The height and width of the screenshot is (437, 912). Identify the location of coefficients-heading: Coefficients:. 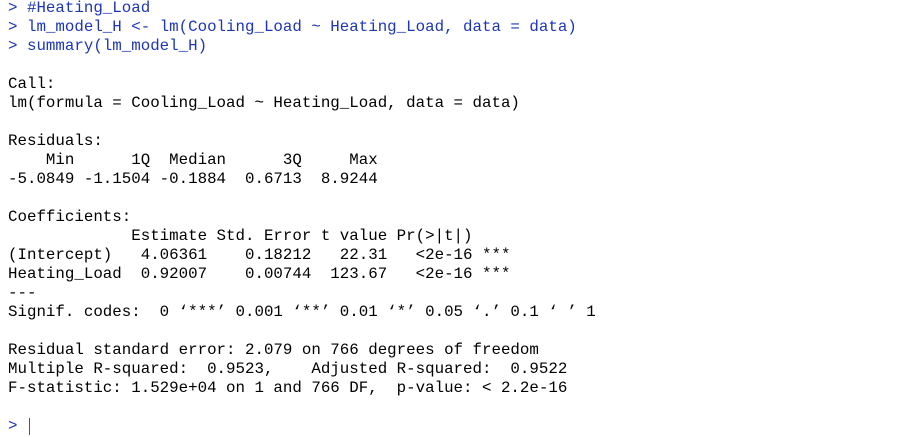
(70, 216).